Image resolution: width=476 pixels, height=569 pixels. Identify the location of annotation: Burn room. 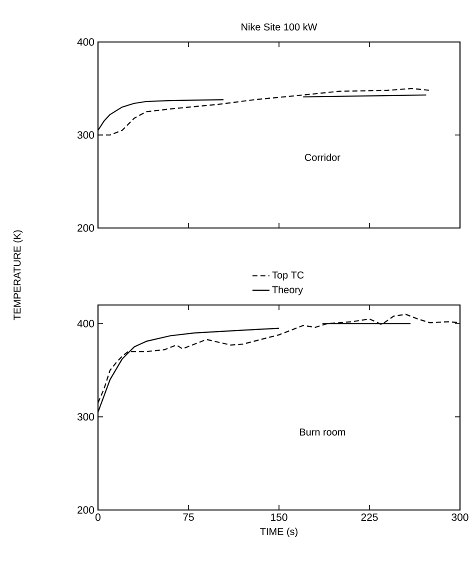
(323, 432).